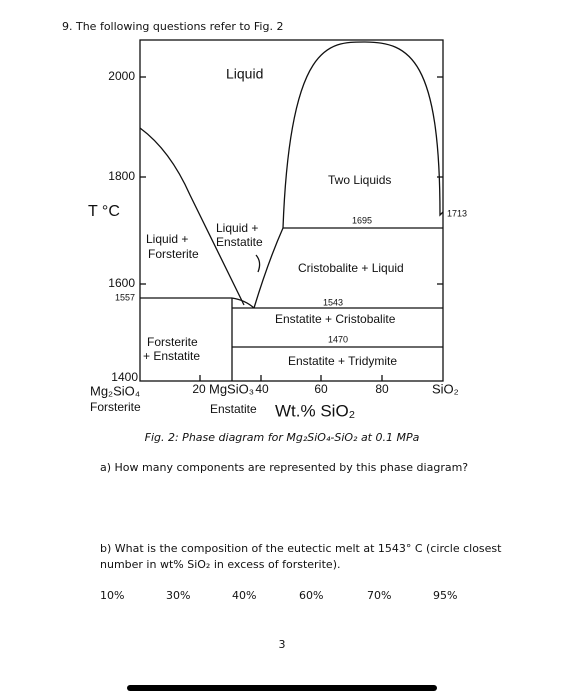 The width and height of the screenshot is (564, 700). Describe the element at coordinates (239, 242) in the screenshot. I see `region-label: Enstatite` at that location.